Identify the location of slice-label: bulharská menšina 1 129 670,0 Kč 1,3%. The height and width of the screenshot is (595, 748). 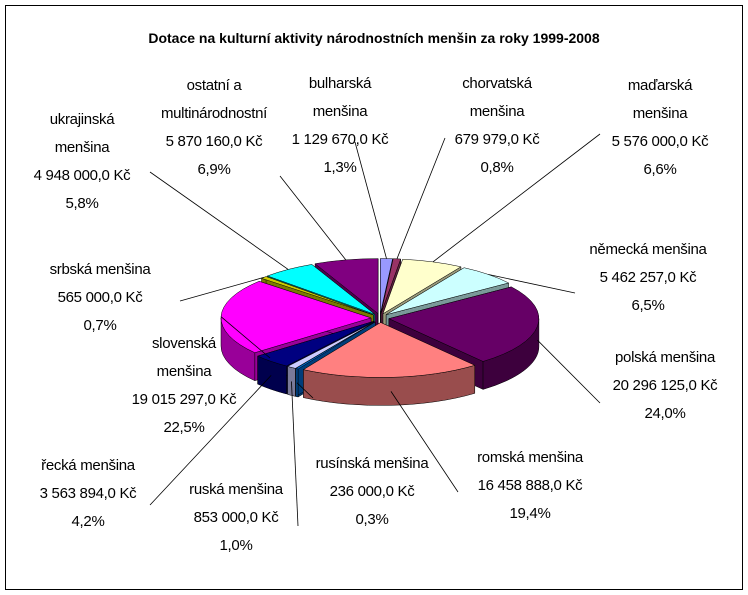
(340, 126).